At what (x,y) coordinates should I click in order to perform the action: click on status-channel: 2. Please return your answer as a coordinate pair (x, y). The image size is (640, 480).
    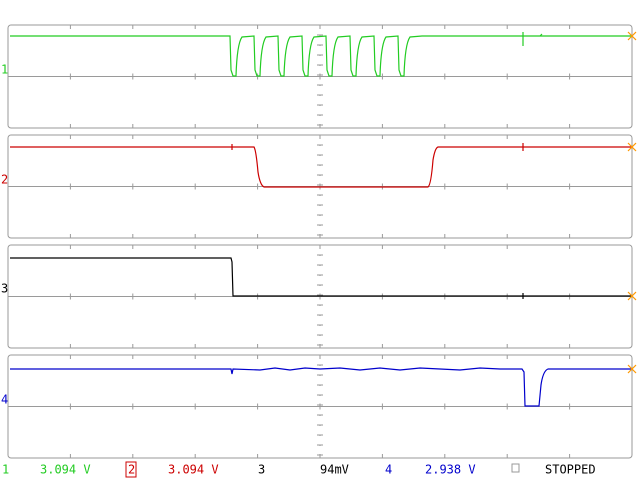
    Looking at the image, I should click on (131, 470).